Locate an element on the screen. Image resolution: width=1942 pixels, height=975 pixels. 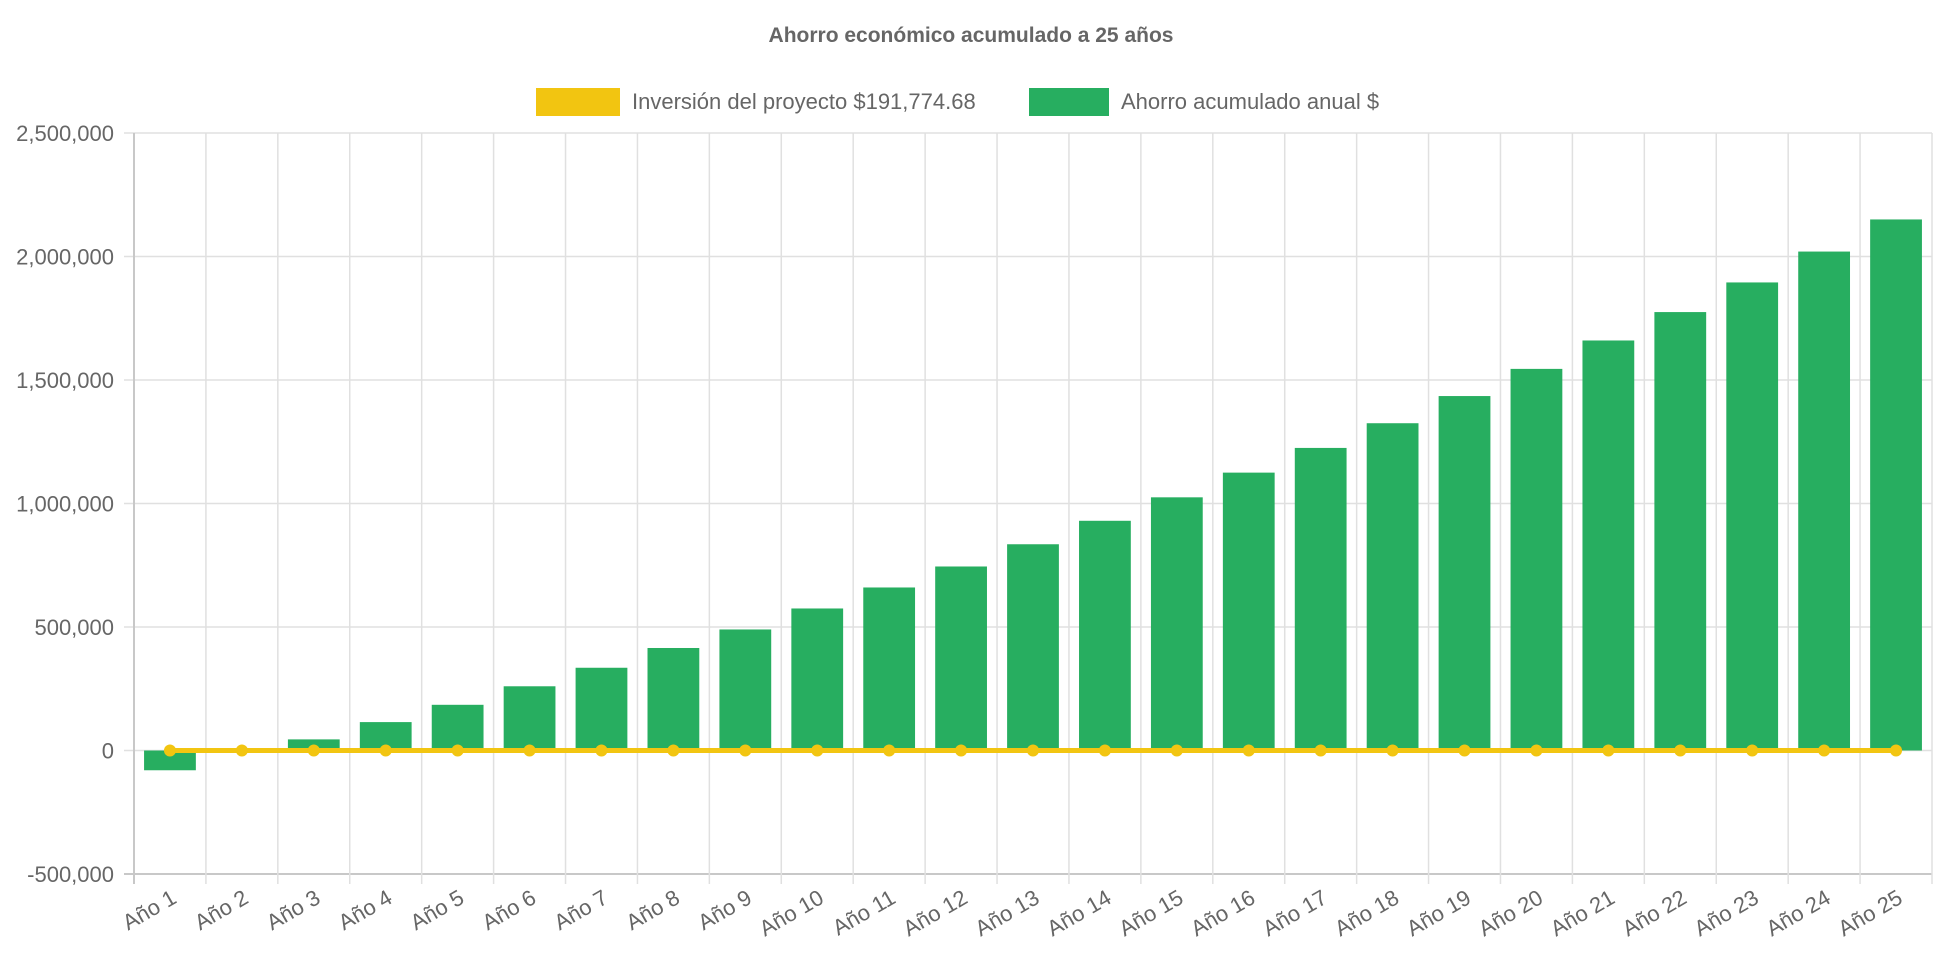
x-tick-label: Año 24 is located at coordinates (1798, 913).